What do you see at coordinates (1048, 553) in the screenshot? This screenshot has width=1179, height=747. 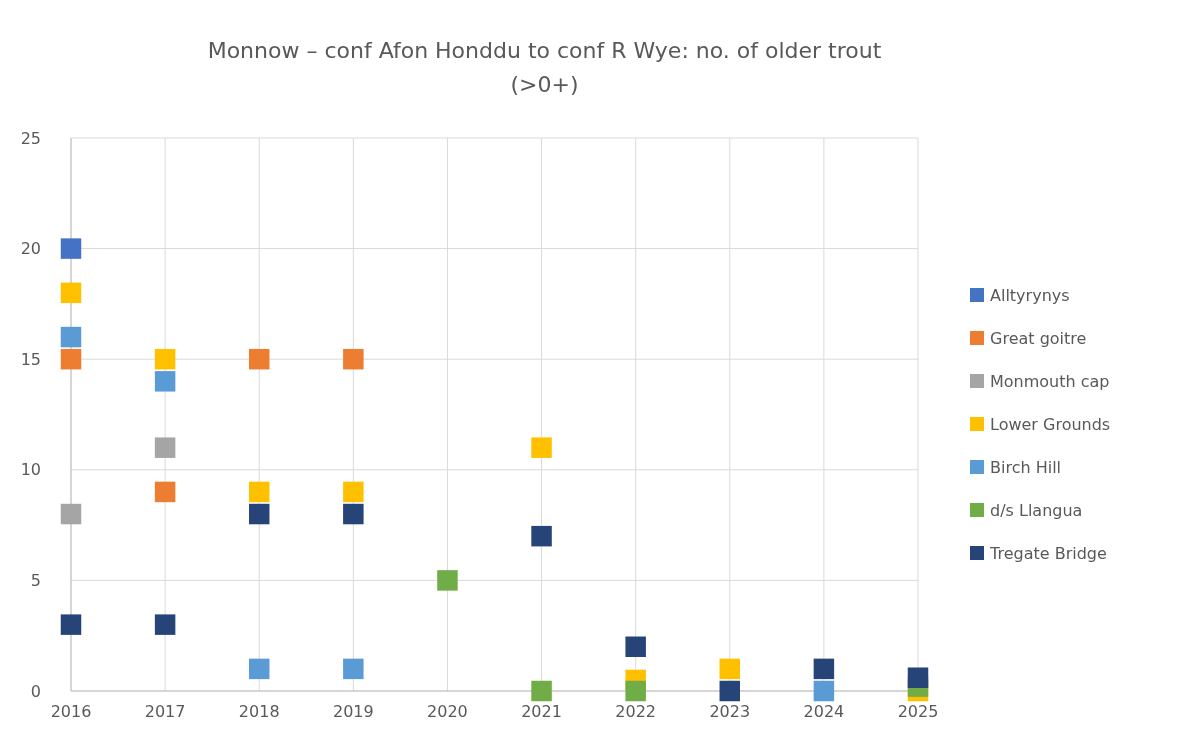 I see `legend-label: Tregate Bridge` at bounding box center [1048, 553].